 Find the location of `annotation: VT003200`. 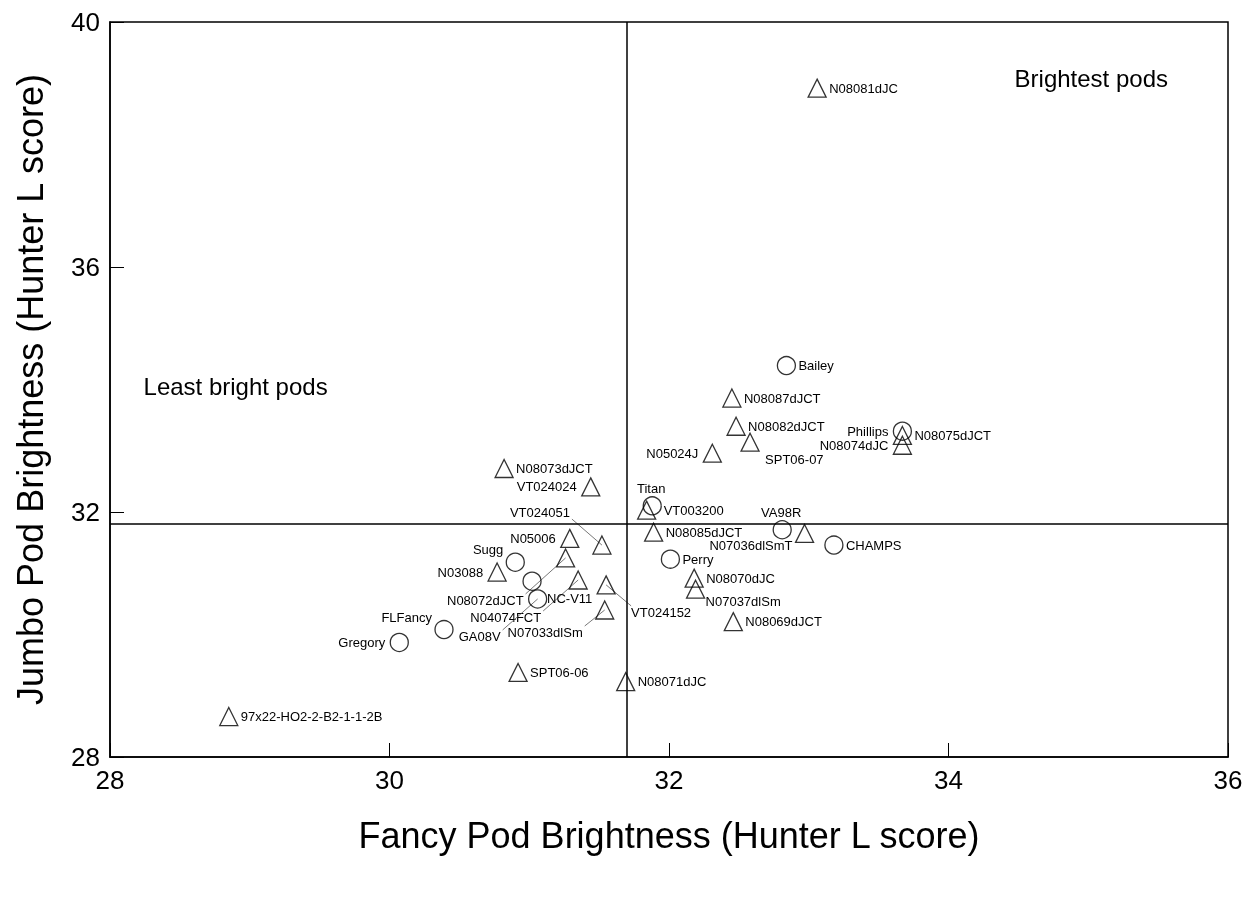

annotation: VT003200 is located at coordinates (693, 510).